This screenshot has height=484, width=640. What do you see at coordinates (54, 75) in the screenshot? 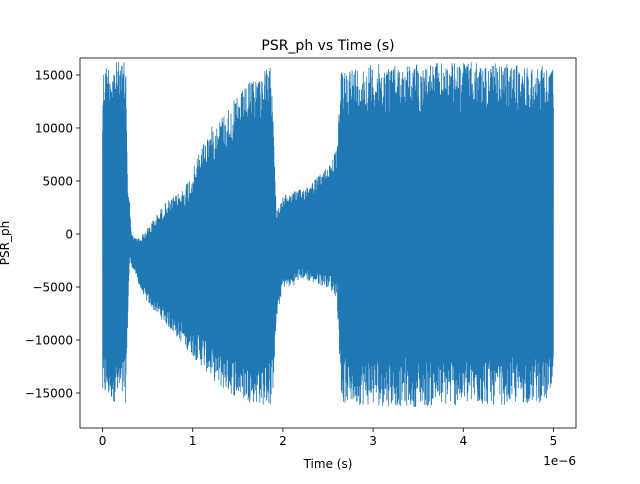
I see `y-tick-label: 15000` at bounding box center [54, 75].